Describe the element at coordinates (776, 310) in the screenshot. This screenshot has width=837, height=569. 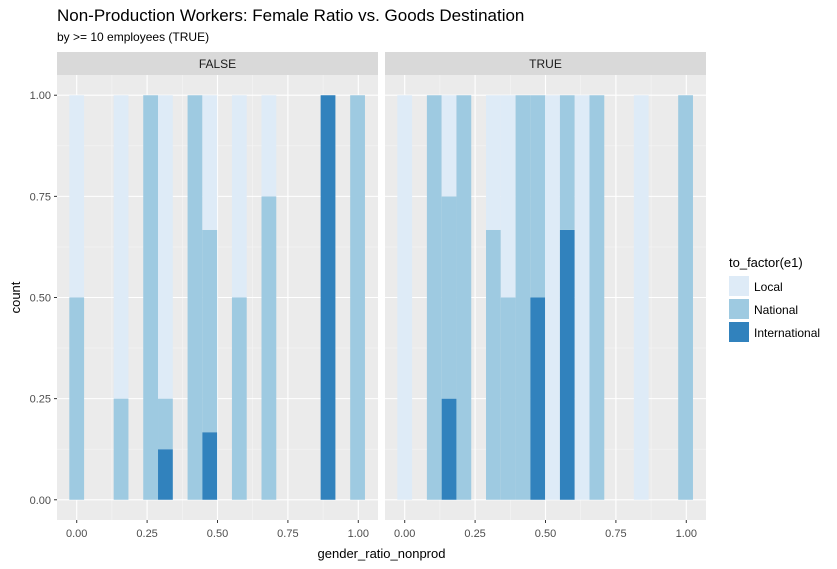
I see `legend-label: National` at that location.